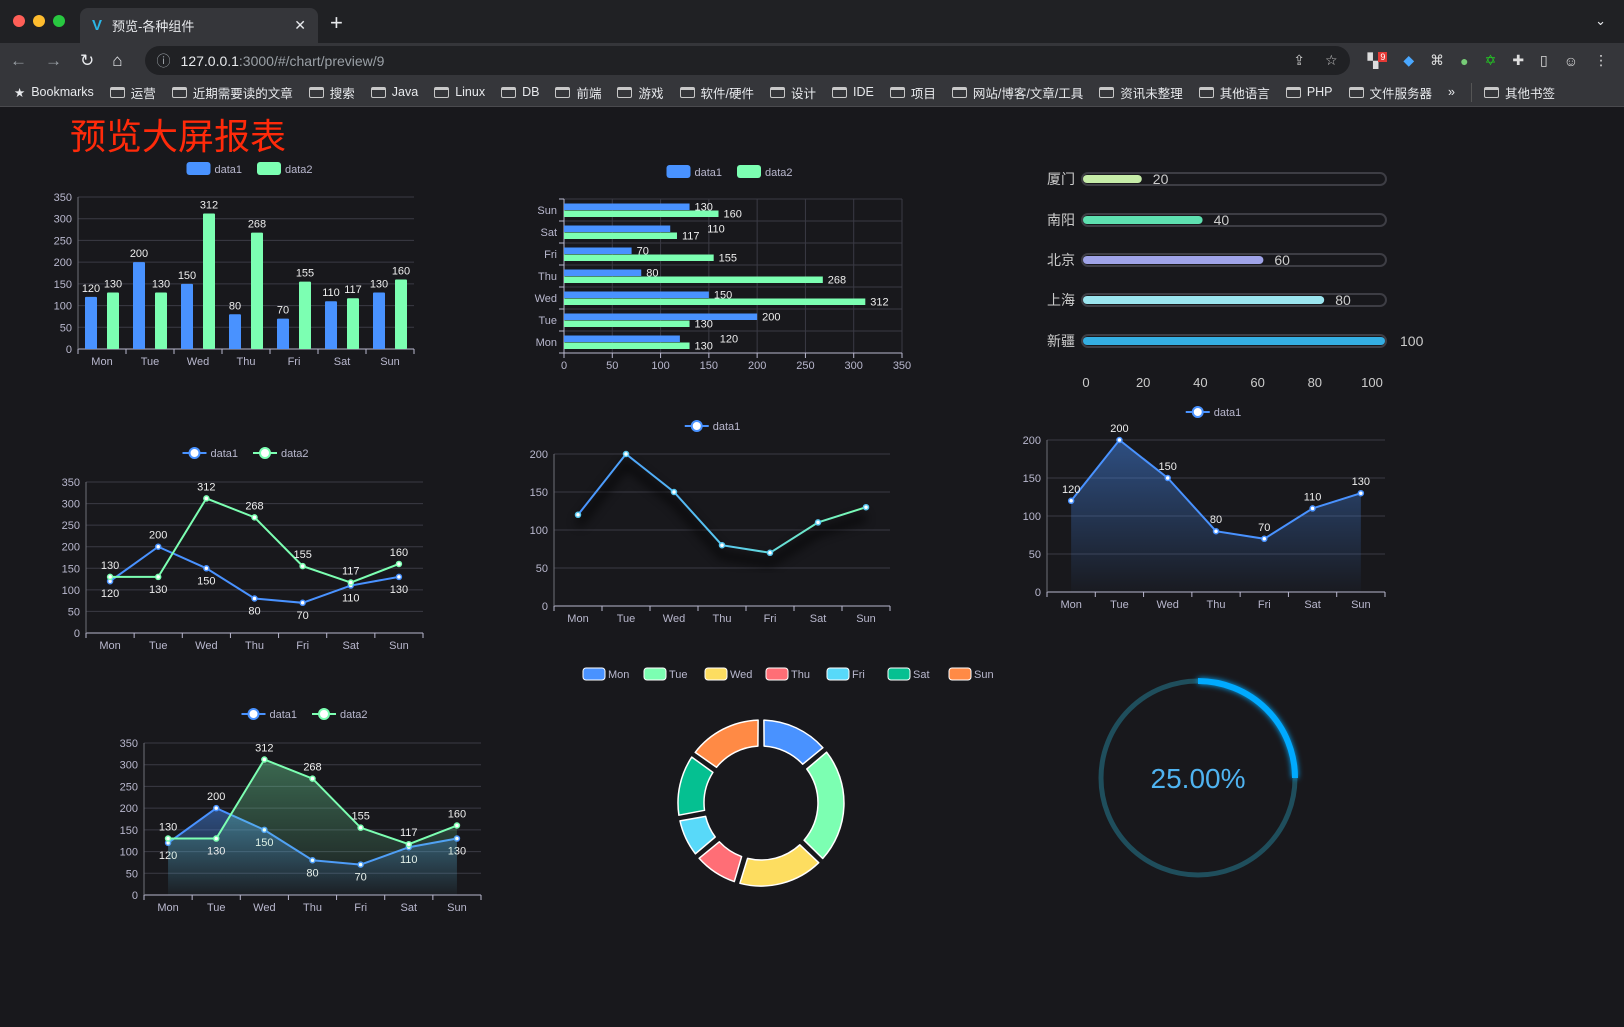 This screenshot has width=1624, height=1027. I want to click on bookmark-label: 运营, so click(143, 93).